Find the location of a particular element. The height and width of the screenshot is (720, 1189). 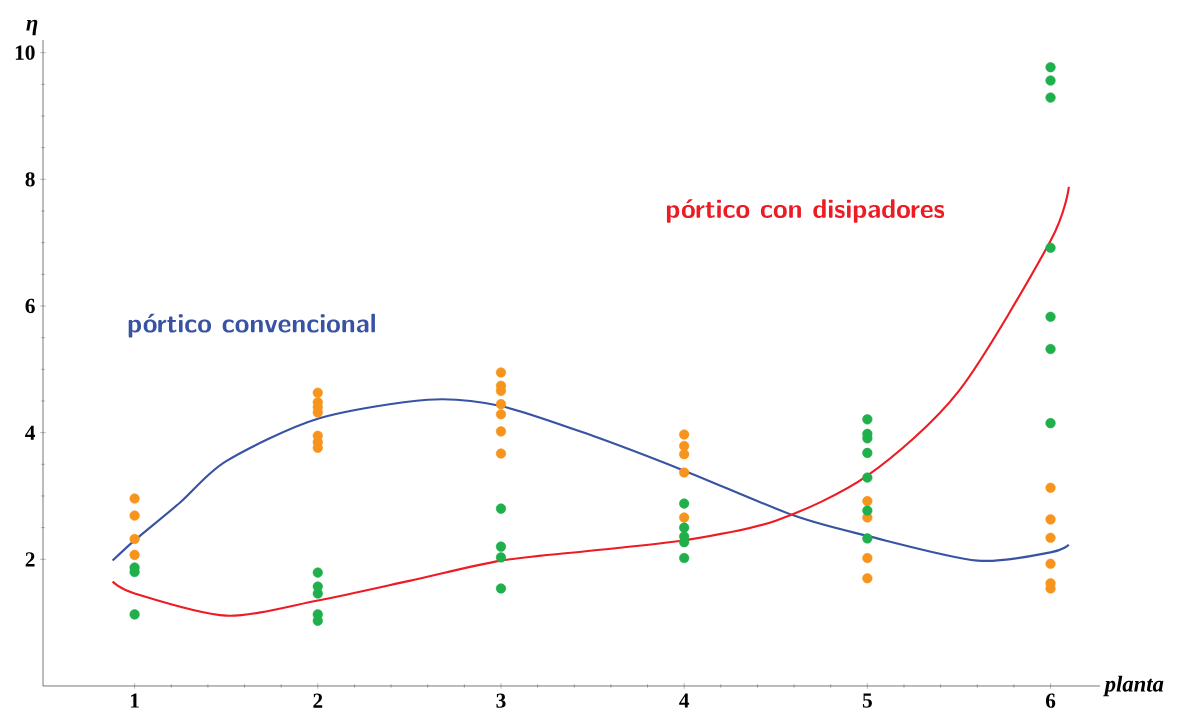

x-tick-label: 4 is located at coordinates (684, 700).